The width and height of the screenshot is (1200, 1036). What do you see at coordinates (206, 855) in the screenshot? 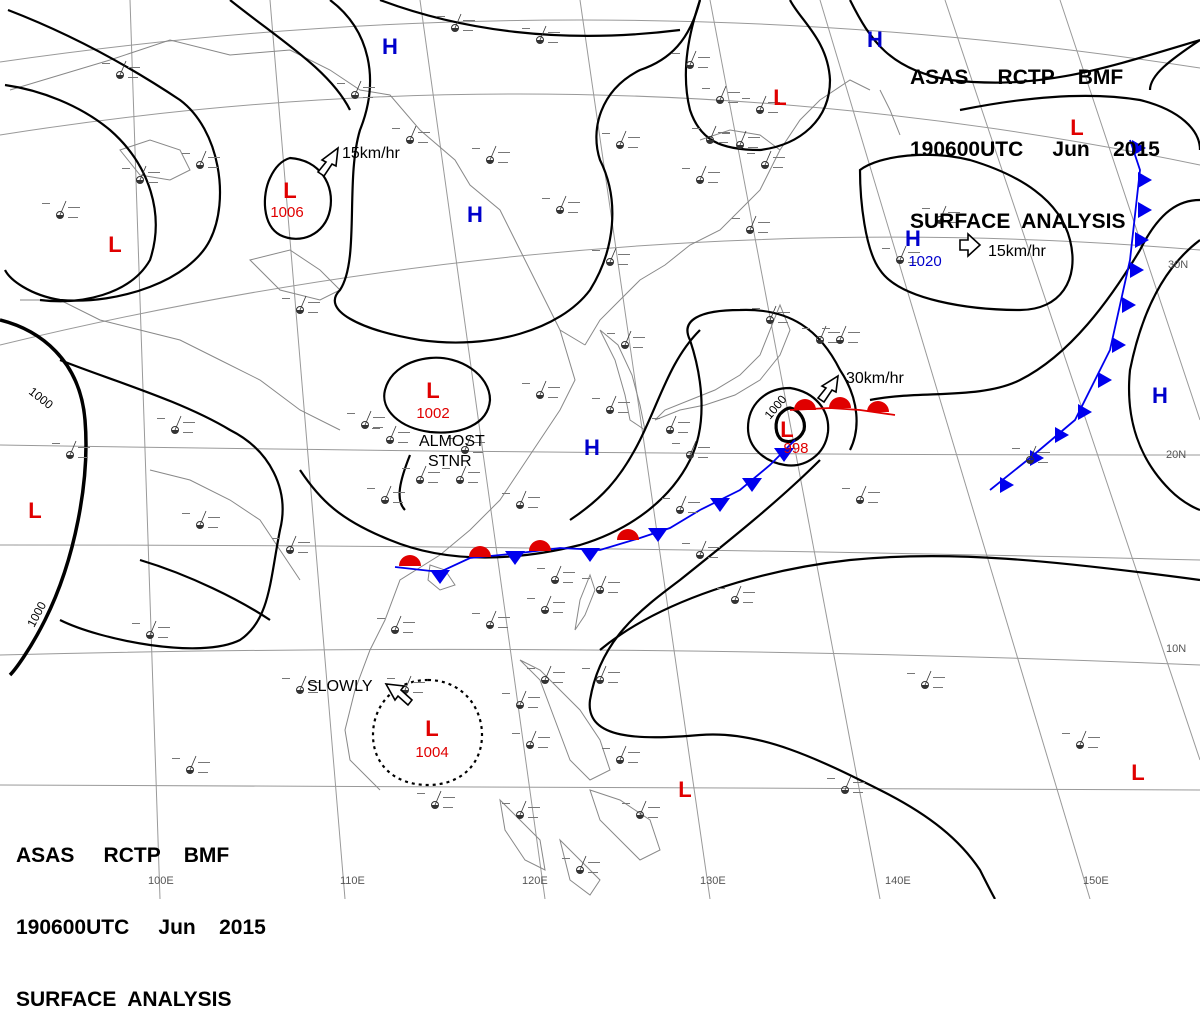
I see `header-code: BMF` at bounding box center [206, 855].